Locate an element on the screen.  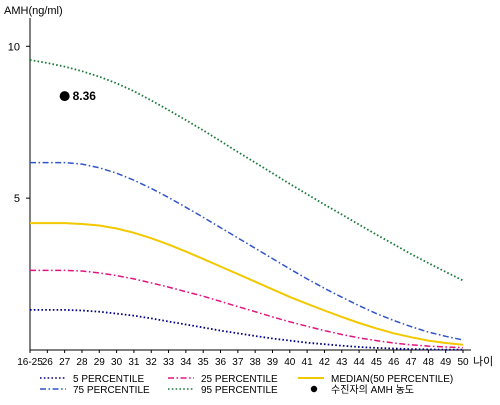
x-tick-label: 42 is located at coordinates (325, 362).